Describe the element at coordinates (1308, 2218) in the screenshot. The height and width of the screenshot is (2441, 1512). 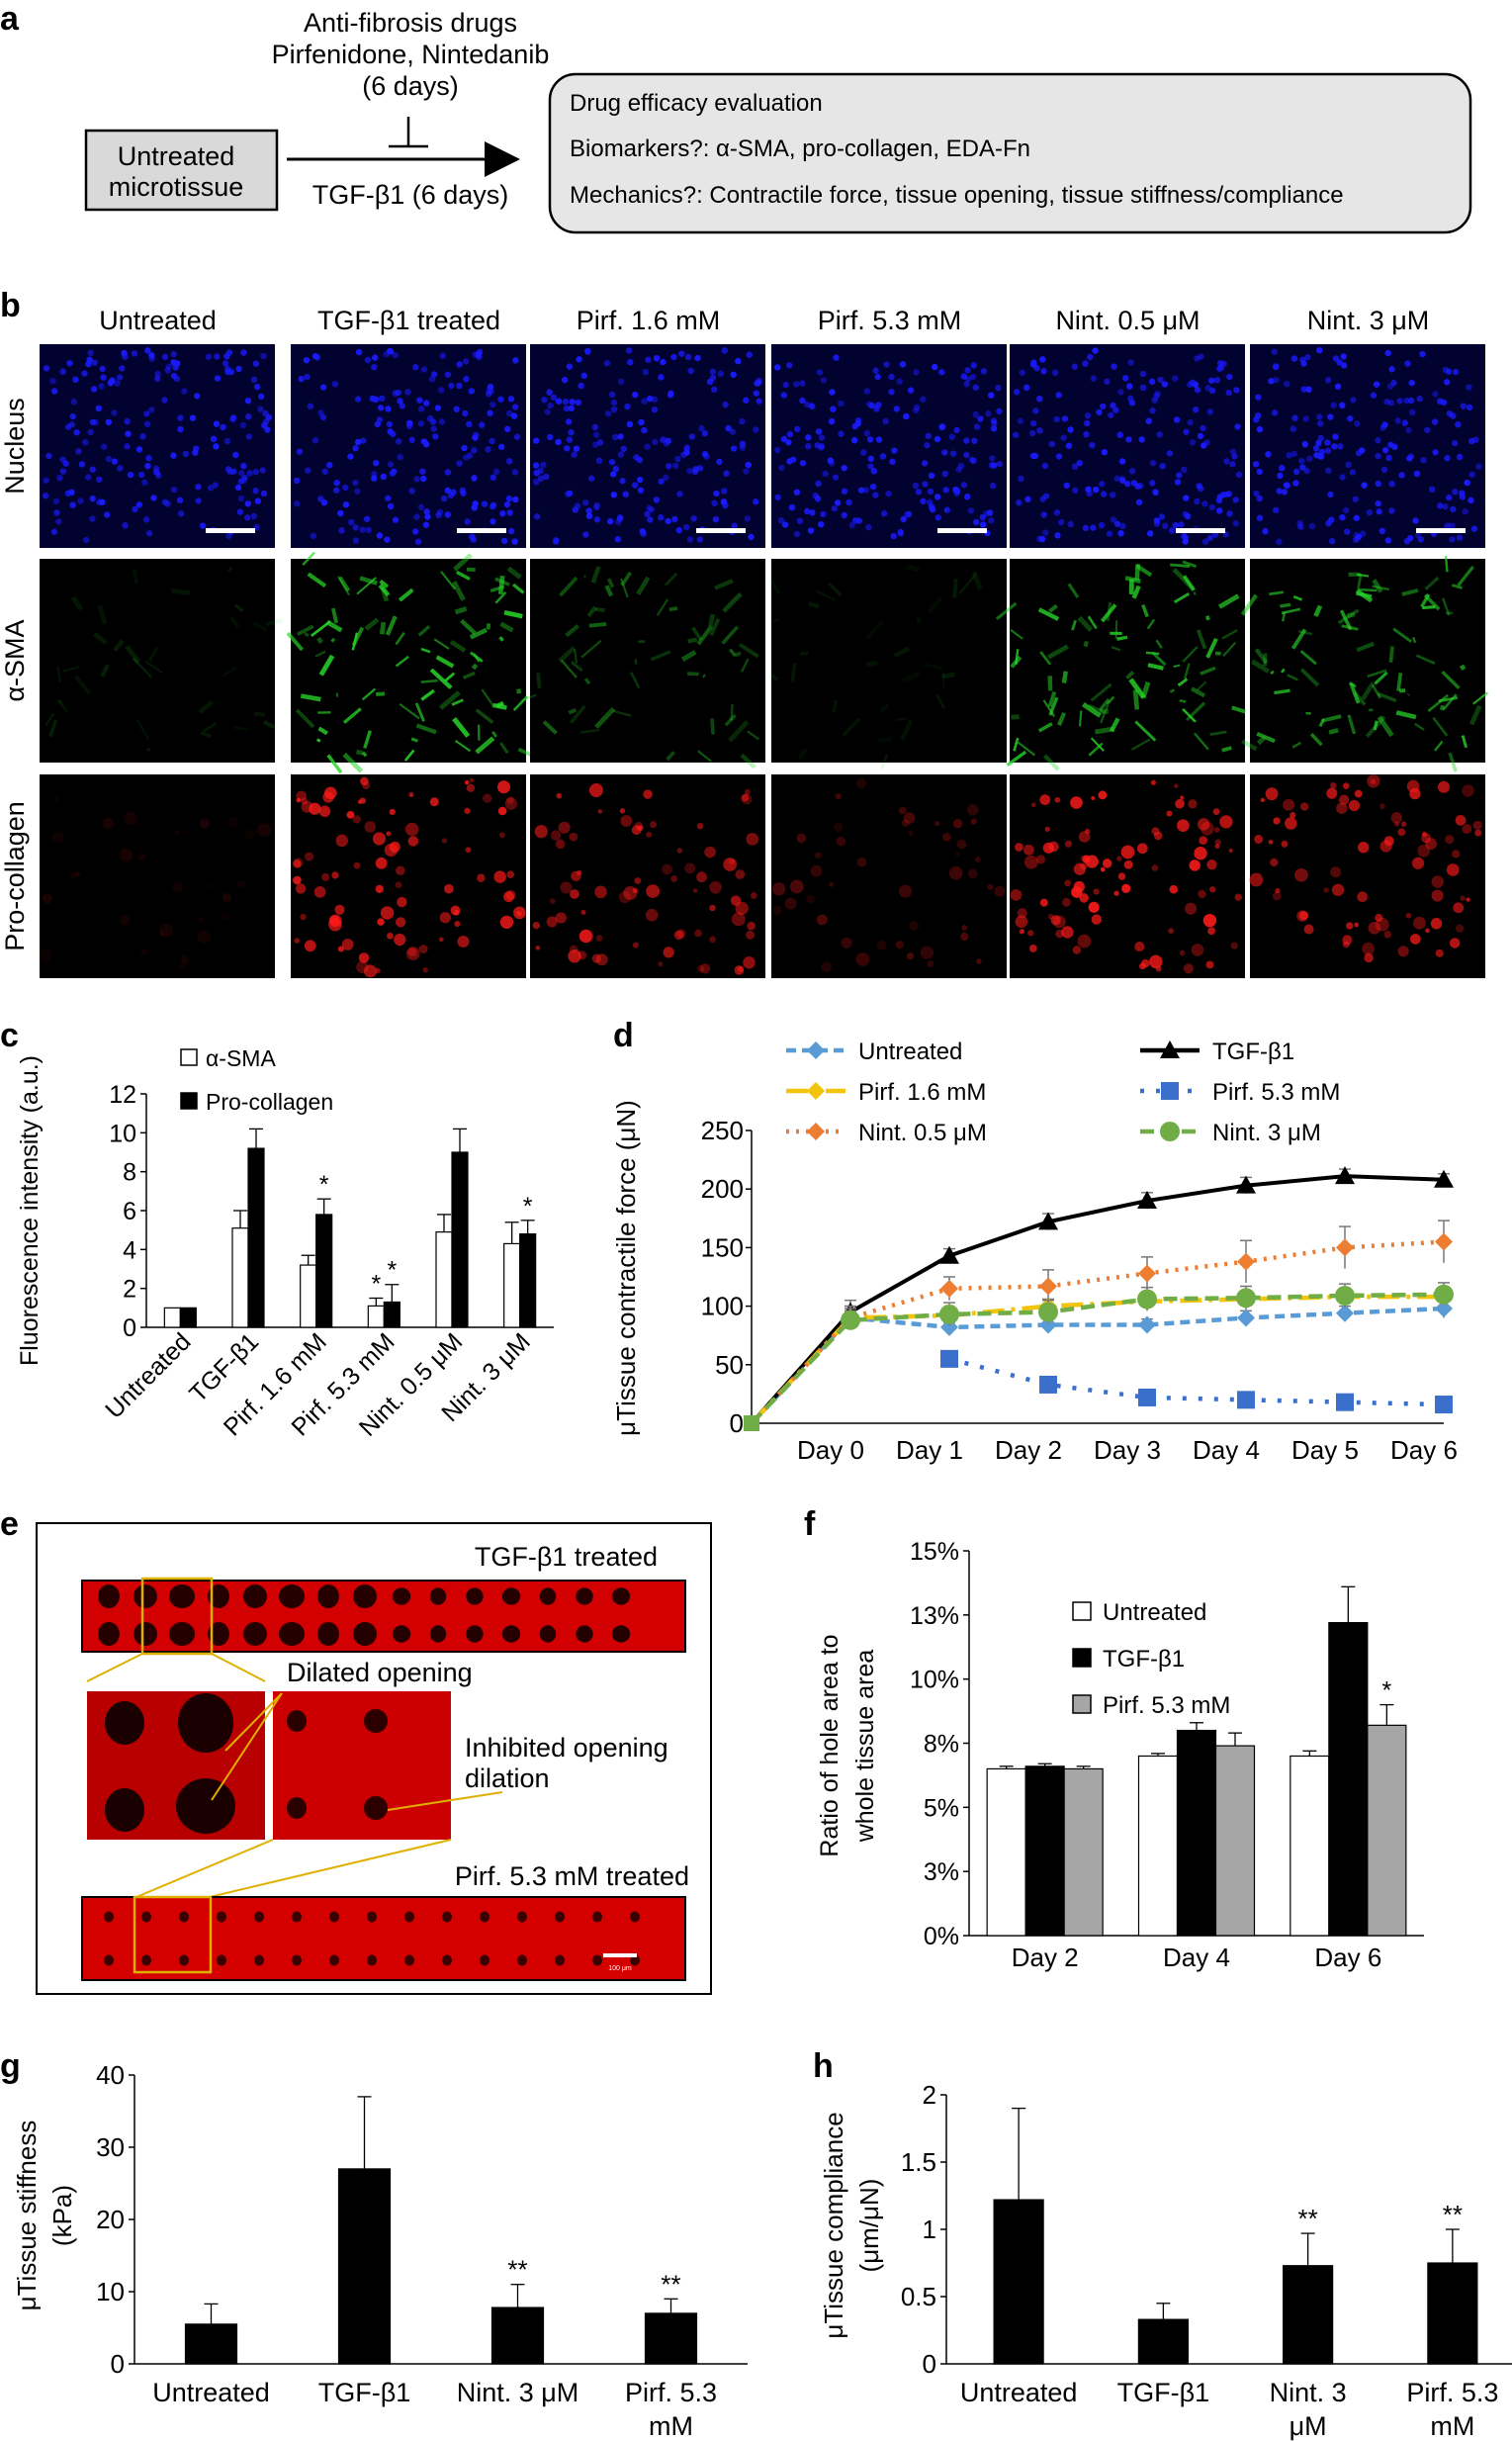
I see `significance-marker: **` at that location.